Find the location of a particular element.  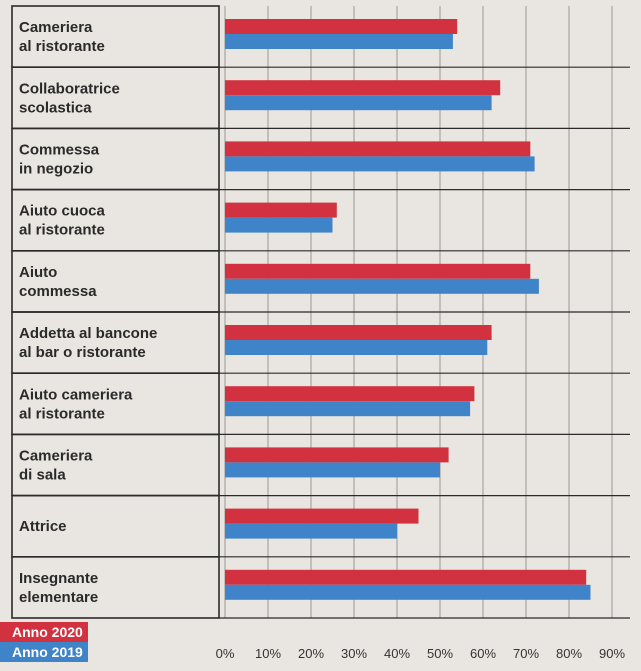

category-label: in negozio is located at coordinates (56, 169).